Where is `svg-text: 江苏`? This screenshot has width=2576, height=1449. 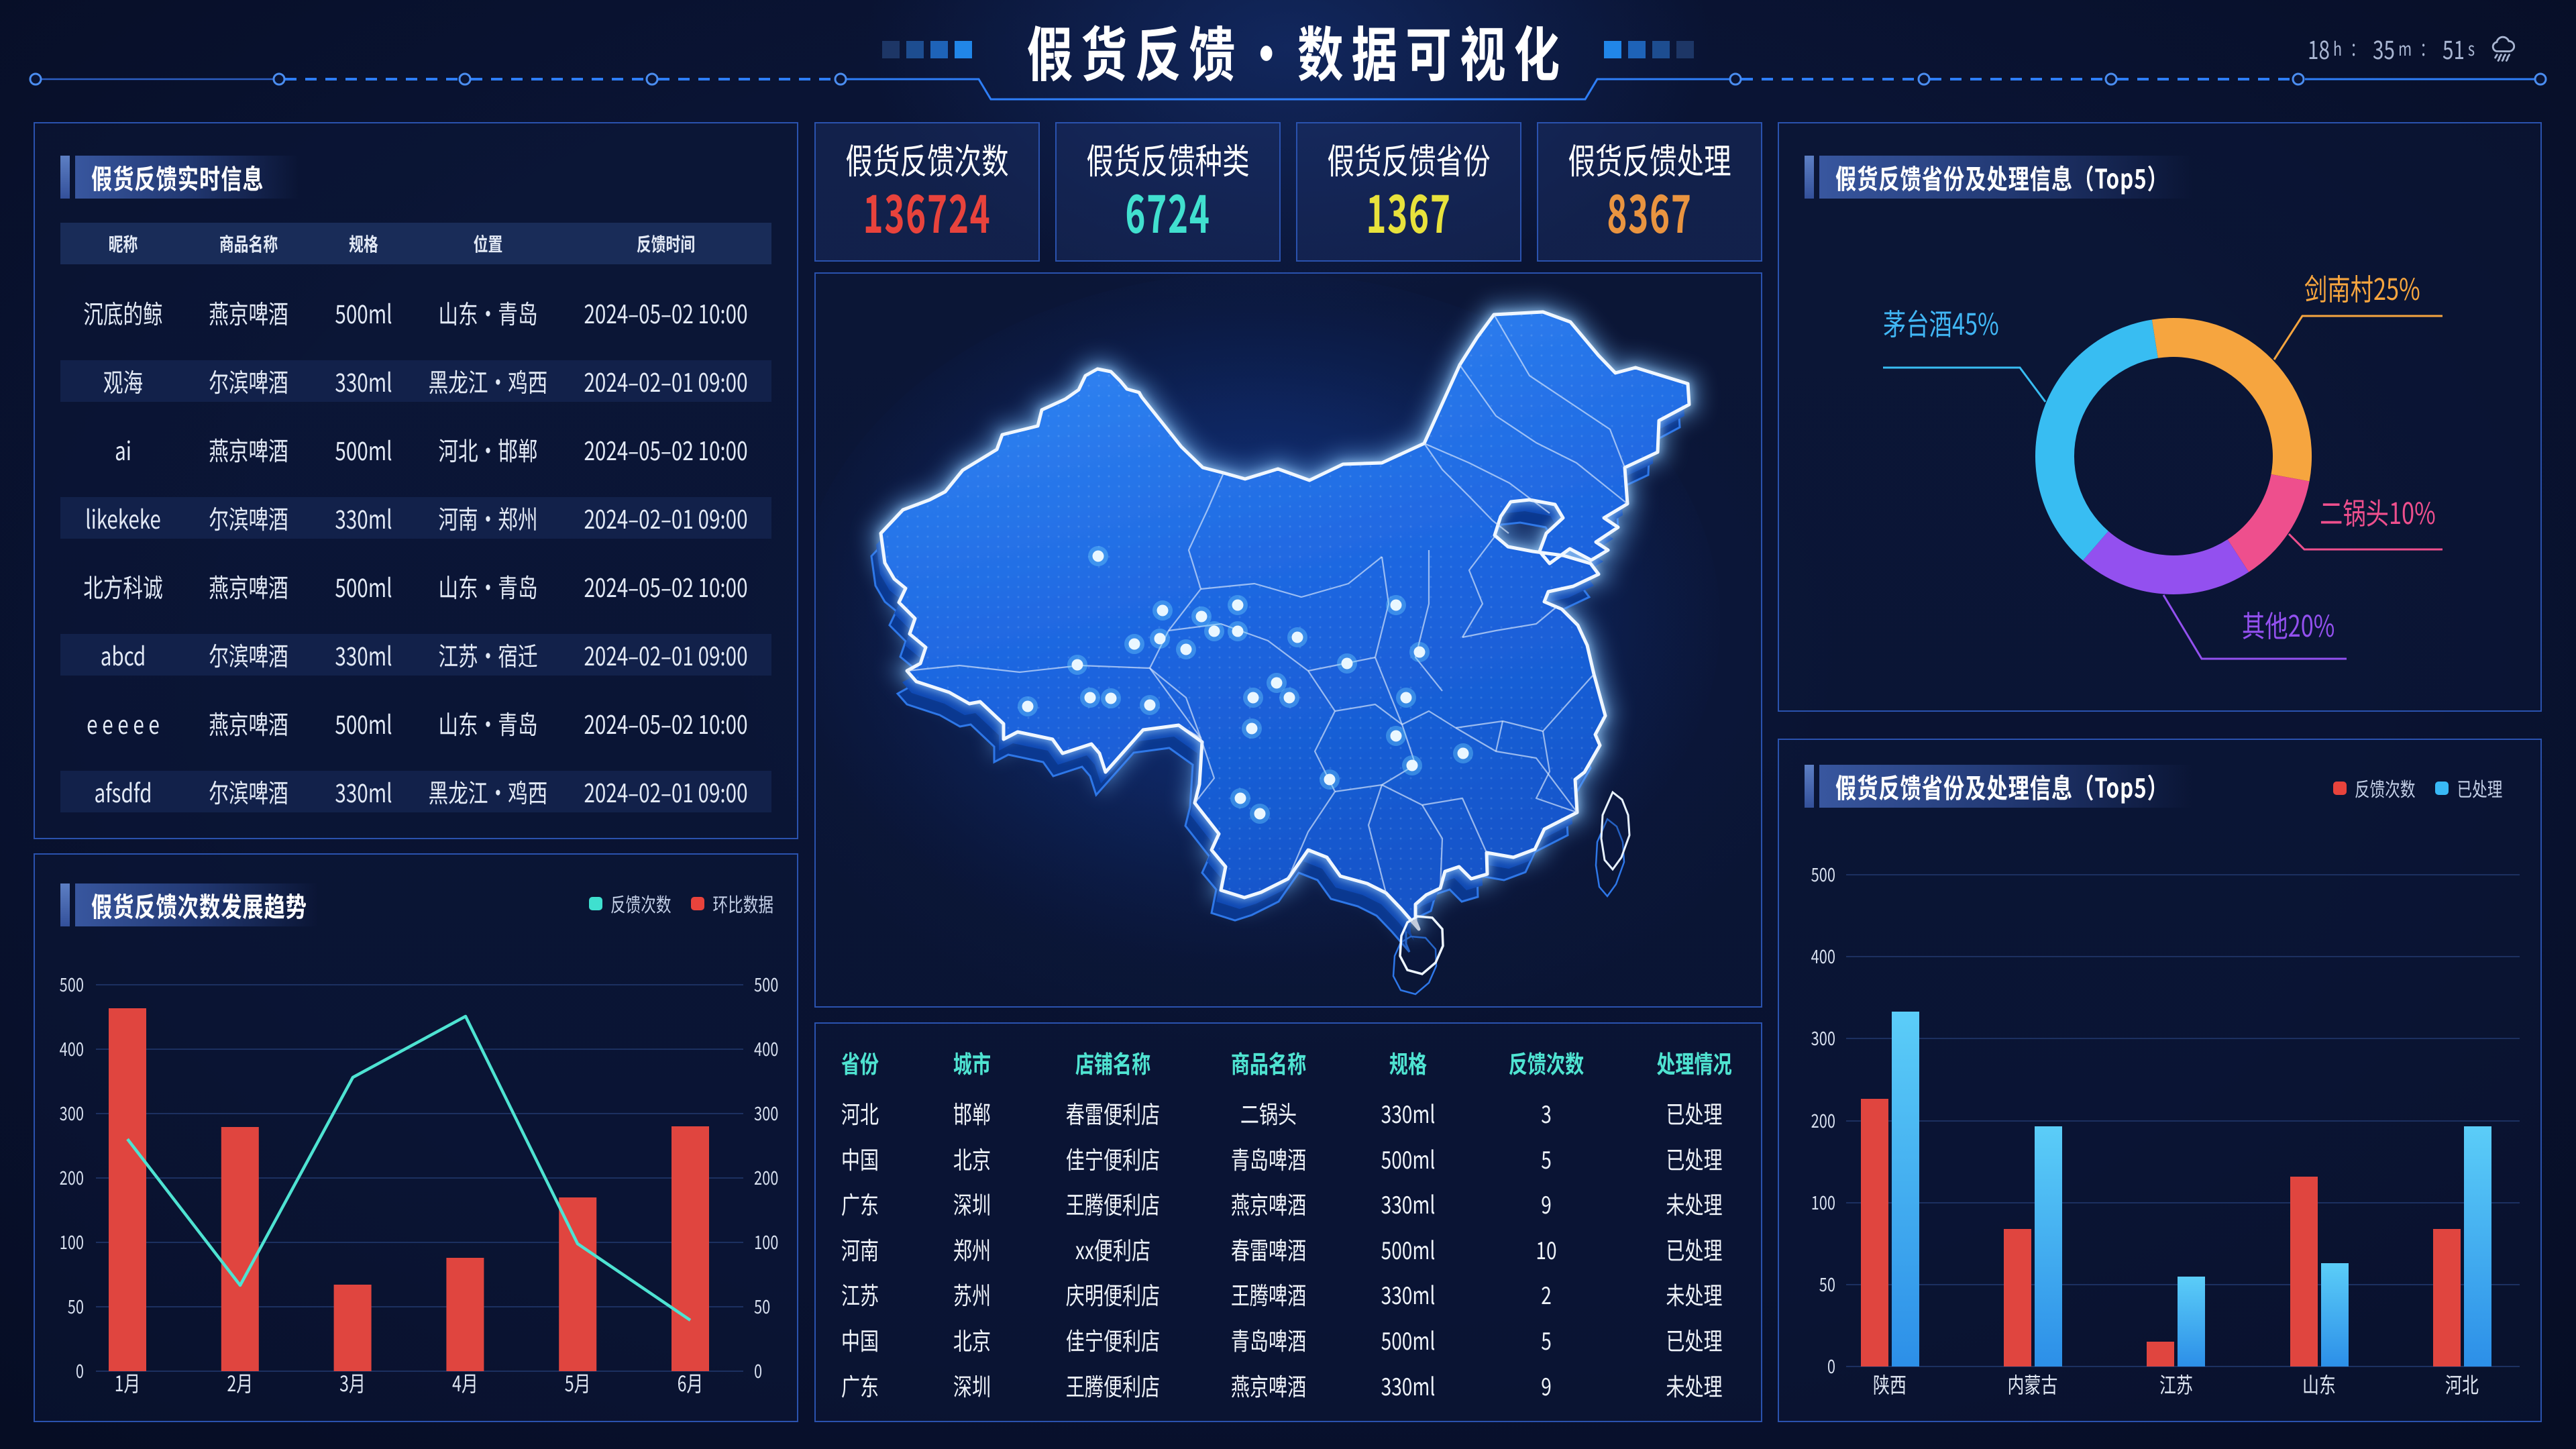
svg-text: 江苏 is located at coordinates (2176, 1383).